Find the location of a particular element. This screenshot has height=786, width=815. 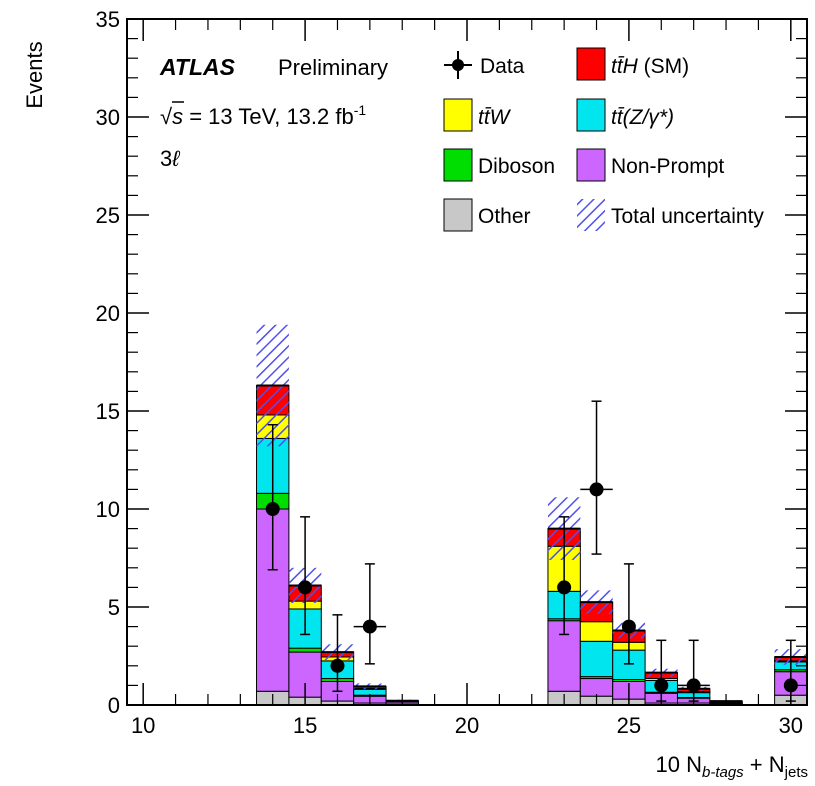

svg-text: Diboson is located at coordinates (516, 166).